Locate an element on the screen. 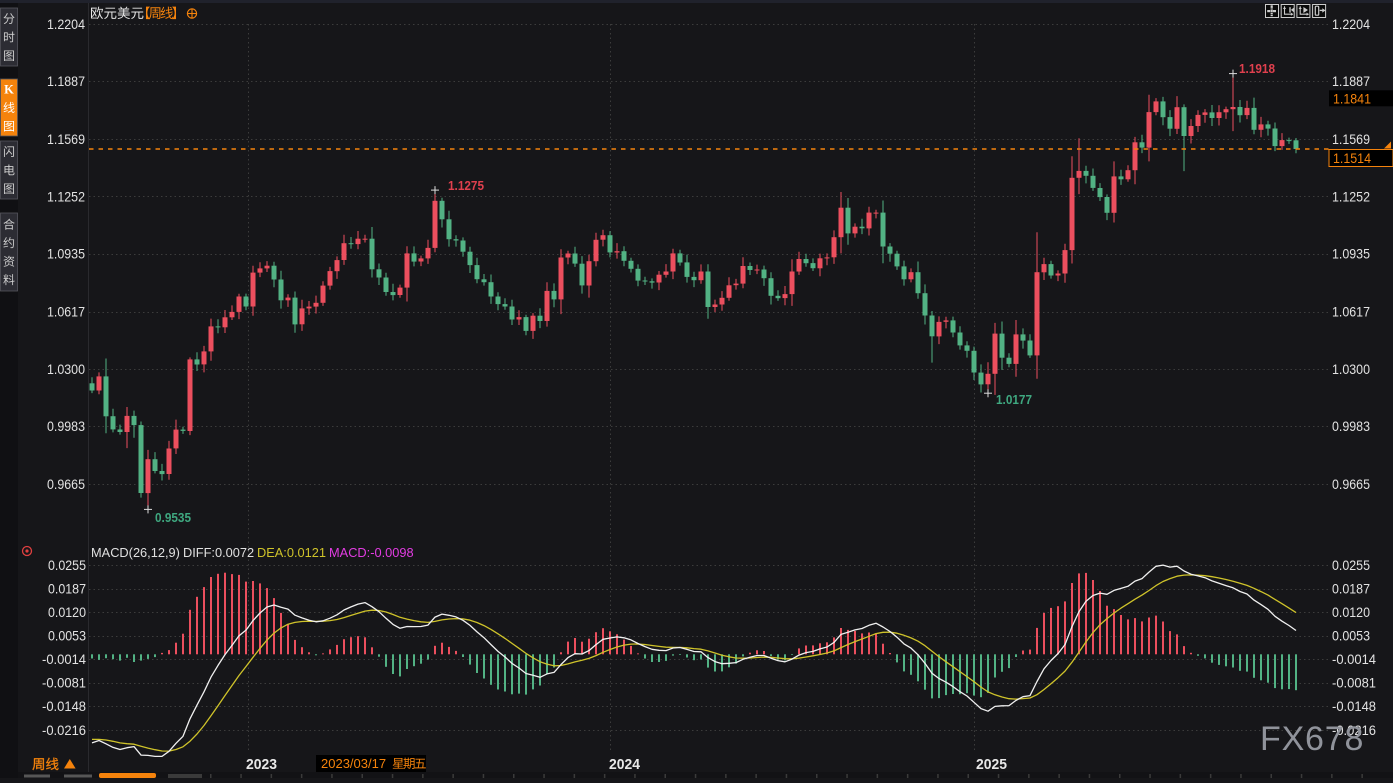  svg-text: MACD(26,12,9) is located at coordinates (135, 552).